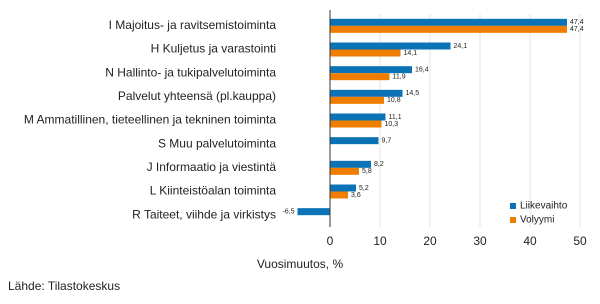  Describe the element at coordinates (379, 164) in the screenshot. I see `value-label: 8,2` at that location.